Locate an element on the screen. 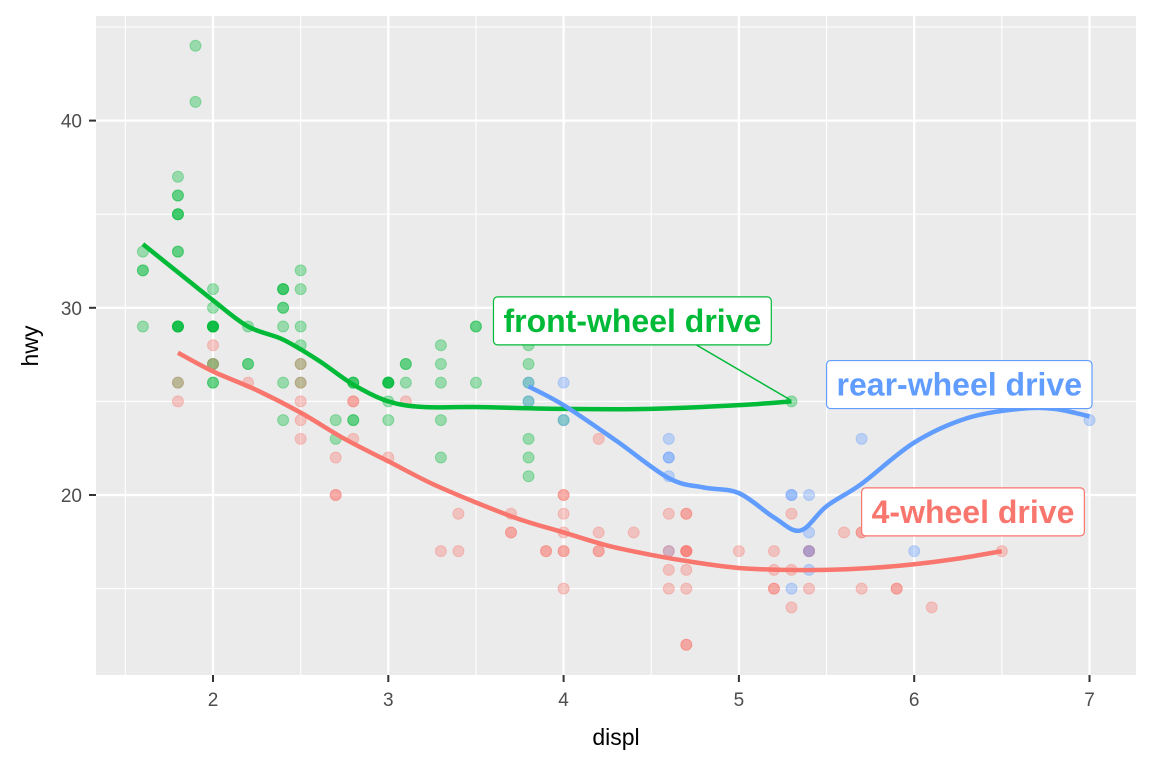 The width and height of the screenshot is (1152, 768). label-text: rear-wheel drive is located at coordinates (959, 385).